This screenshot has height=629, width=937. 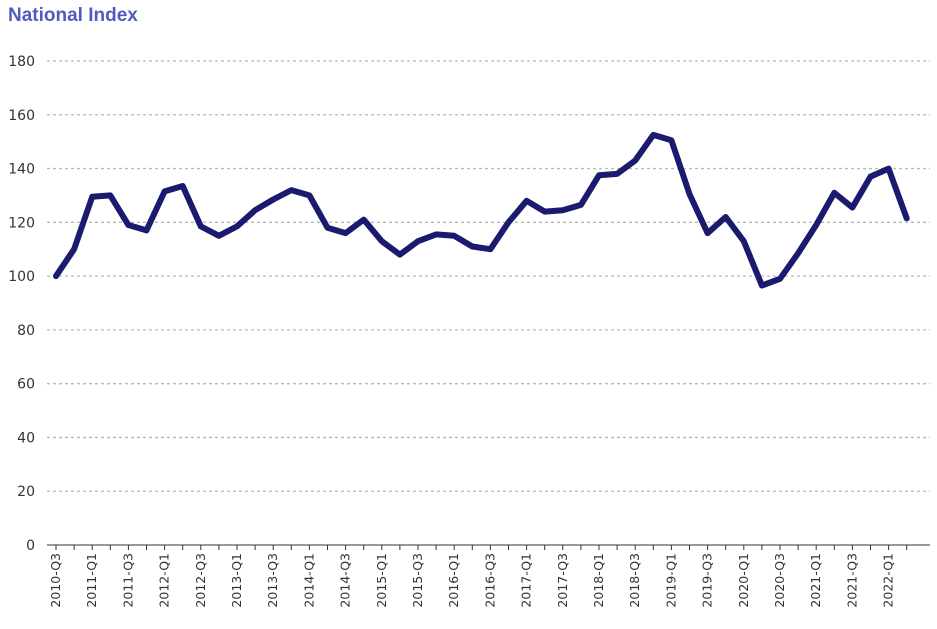 What do you see at coordinates (851, 580) in the screenshot?
I see `x-tick-label: 2021-Q3` at bounding box center [851, 580].